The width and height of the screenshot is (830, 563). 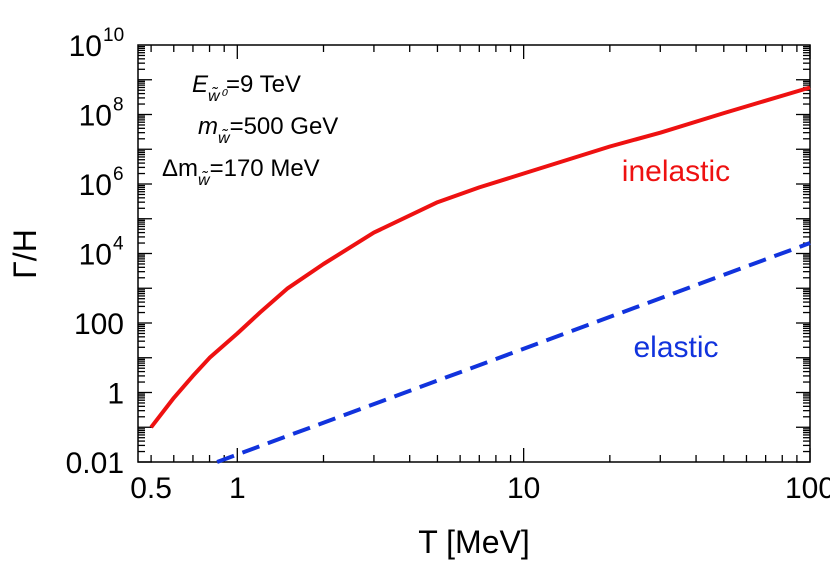 What do you see at coordinates (675, 347) in the screenshot?
I see `series-label-elastic: elastic` at bounding box center [675, 347].